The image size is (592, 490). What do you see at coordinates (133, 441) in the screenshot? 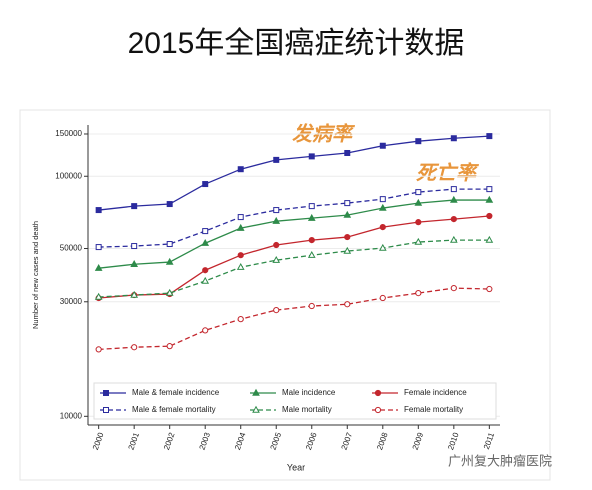
I see `x-tick-label: 2001` at bounding box center [133, 441].